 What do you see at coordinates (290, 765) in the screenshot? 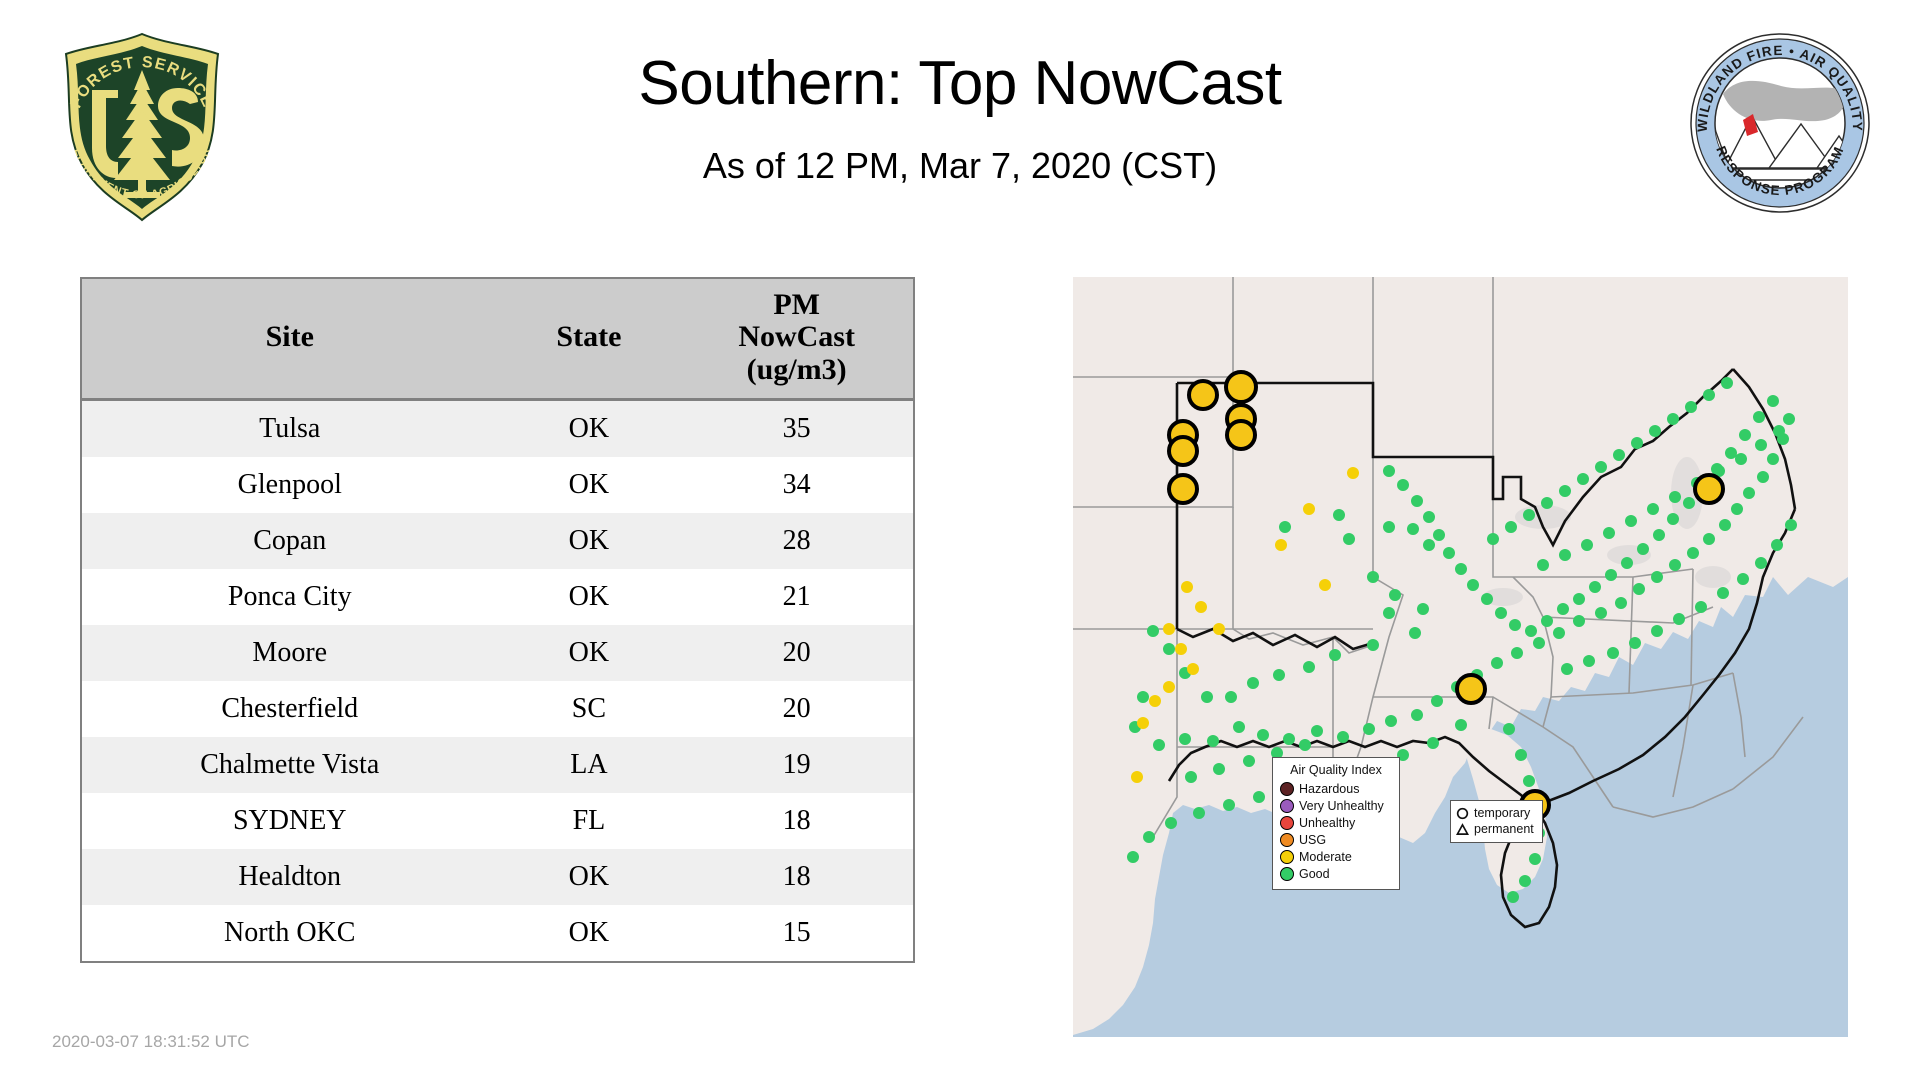
I see `cell-site: Chalmette Vista` at bounding box center [290, 765].